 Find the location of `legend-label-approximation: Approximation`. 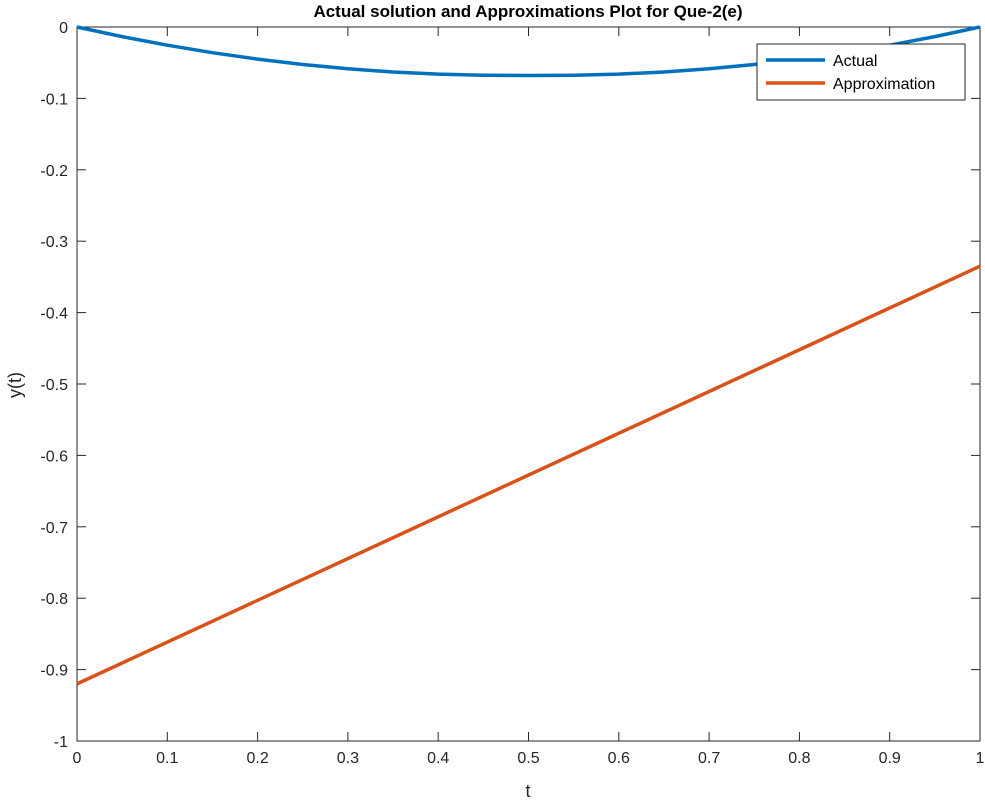

legend-label-approximation: Approximation is located at coordinates (884, 84).